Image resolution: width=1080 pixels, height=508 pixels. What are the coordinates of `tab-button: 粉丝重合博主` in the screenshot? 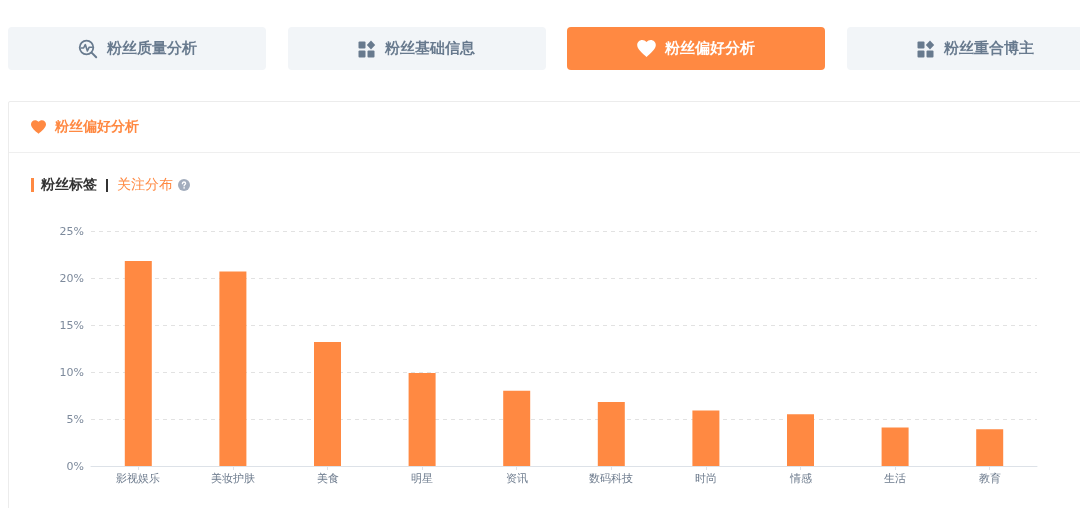 It's located at (963, 48).